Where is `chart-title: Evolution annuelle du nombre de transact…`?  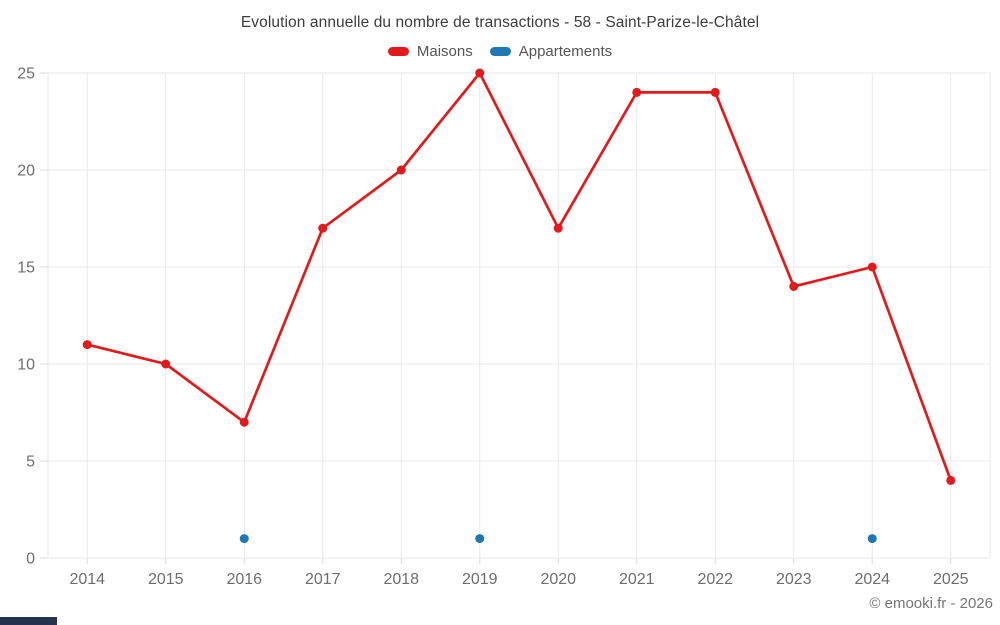
chart-title: Evolution annuelle du nombre de transact… is located at coordinates (500, 22).